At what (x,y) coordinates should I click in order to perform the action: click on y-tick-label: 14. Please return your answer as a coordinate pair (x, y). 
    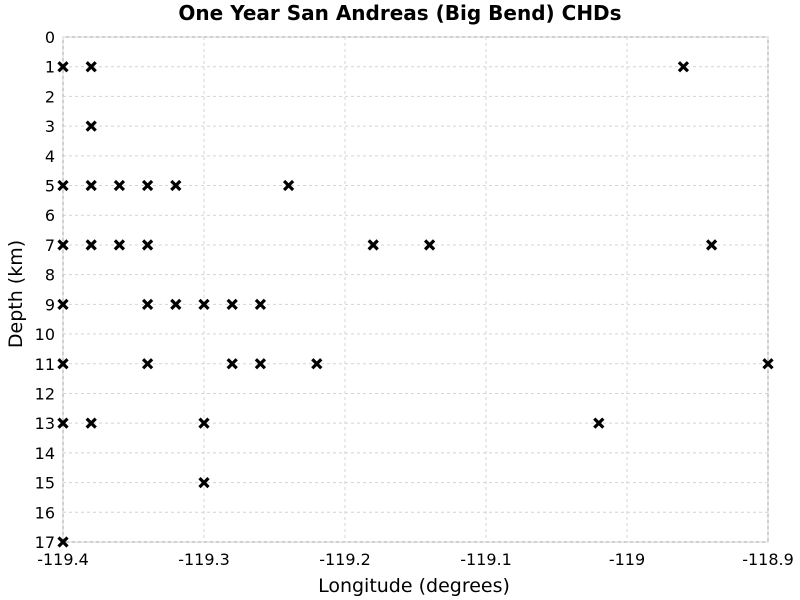
    Looking at the image, I should click on (45, 453).